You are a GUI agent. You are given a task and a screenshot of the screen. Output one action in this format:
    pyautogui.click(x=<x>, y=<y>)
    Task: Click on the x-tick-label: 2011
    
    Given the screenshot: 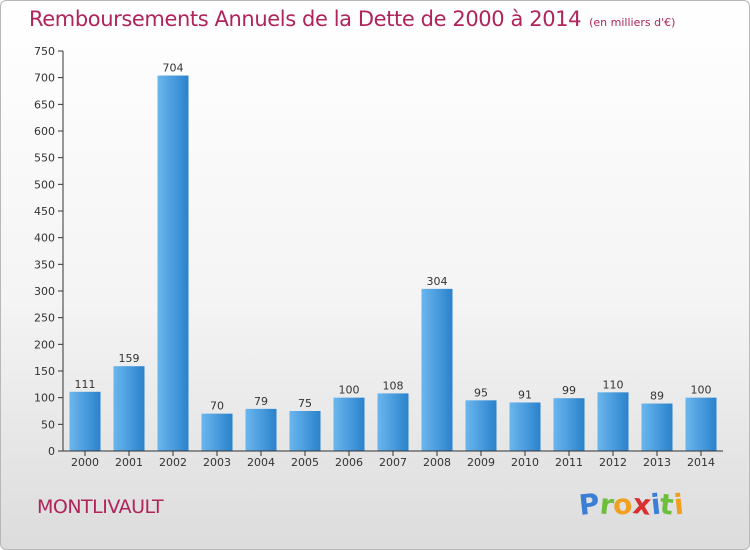 What is the action you would take?
    pyautogui.click(x=569, y=462)
    